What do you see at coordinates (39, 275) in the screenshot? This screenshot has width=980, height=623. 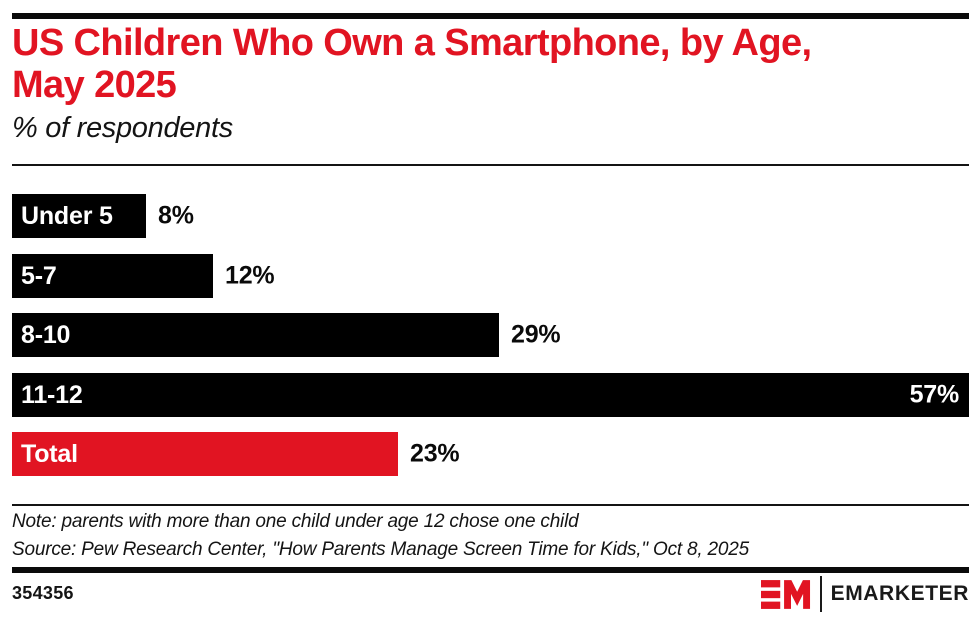 I see `bar-category-label: 5-7` at bounding box center [39, 275].